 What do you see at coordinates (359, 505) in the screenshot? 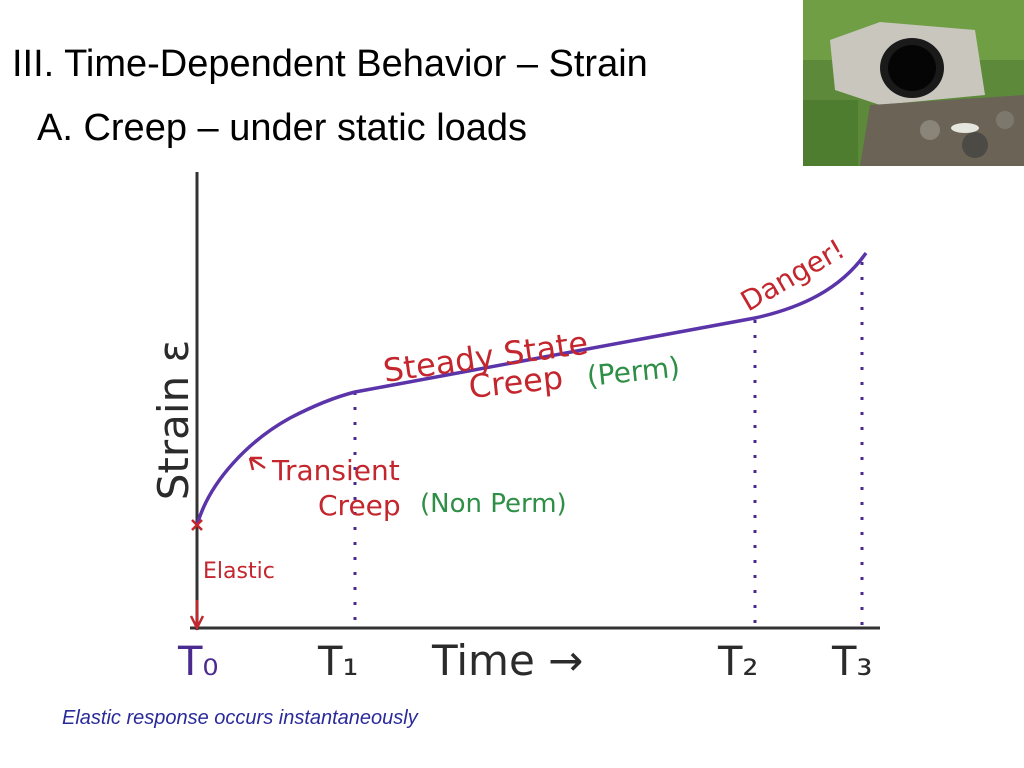
I see `transient-creep-label: Creep` at bounding box center [359, 505].